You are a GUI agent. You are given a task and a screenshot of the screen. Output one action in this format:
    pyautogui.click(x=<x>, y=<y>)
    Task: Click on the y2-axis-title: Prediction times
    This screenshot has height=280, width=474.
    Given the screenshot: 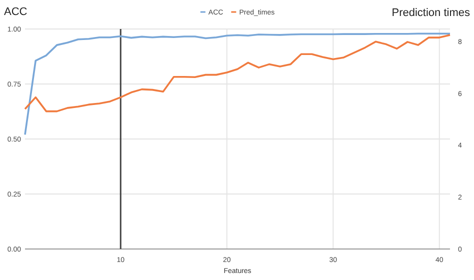 What is the action you would take?
    pyautogui.click(x=431, y=13)
    